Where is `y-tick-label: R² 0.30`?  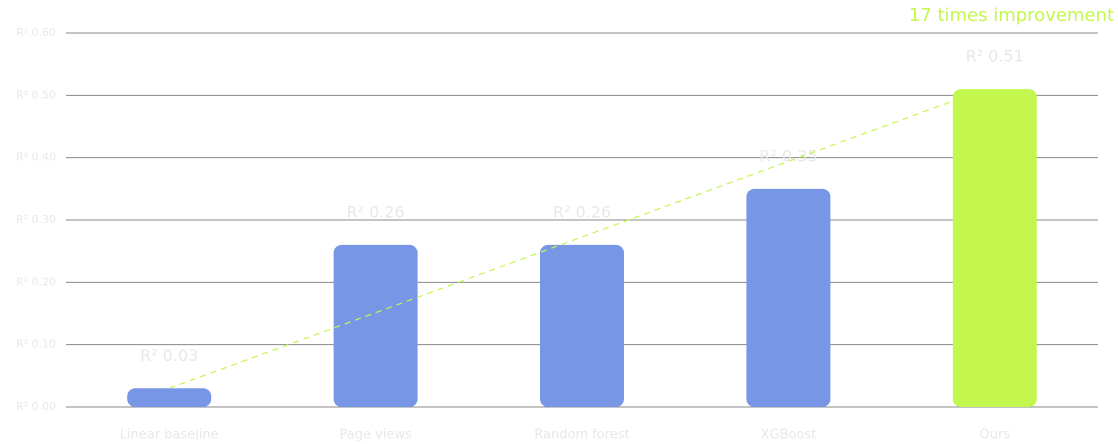
y-tick-label: R² 0.30 is located at coordinates (36, 219).